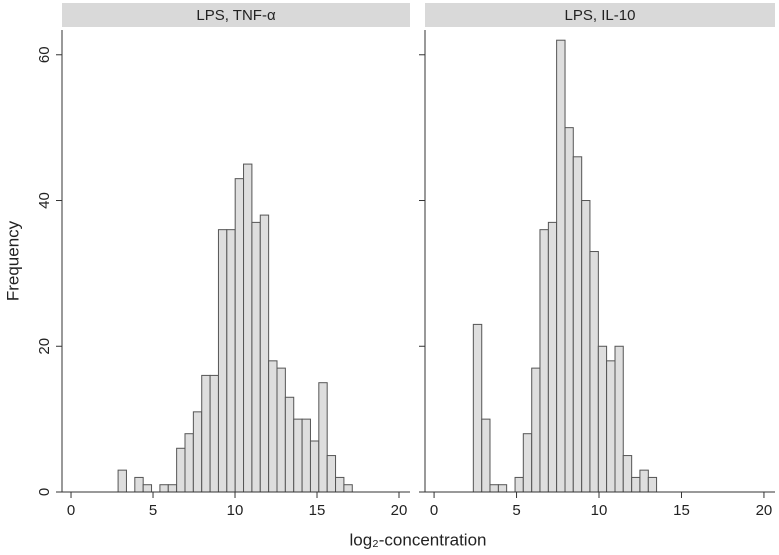  Describe the element at coordinates (44, 54) in the screenshot. I see `y-tick-label: 60` at that location.